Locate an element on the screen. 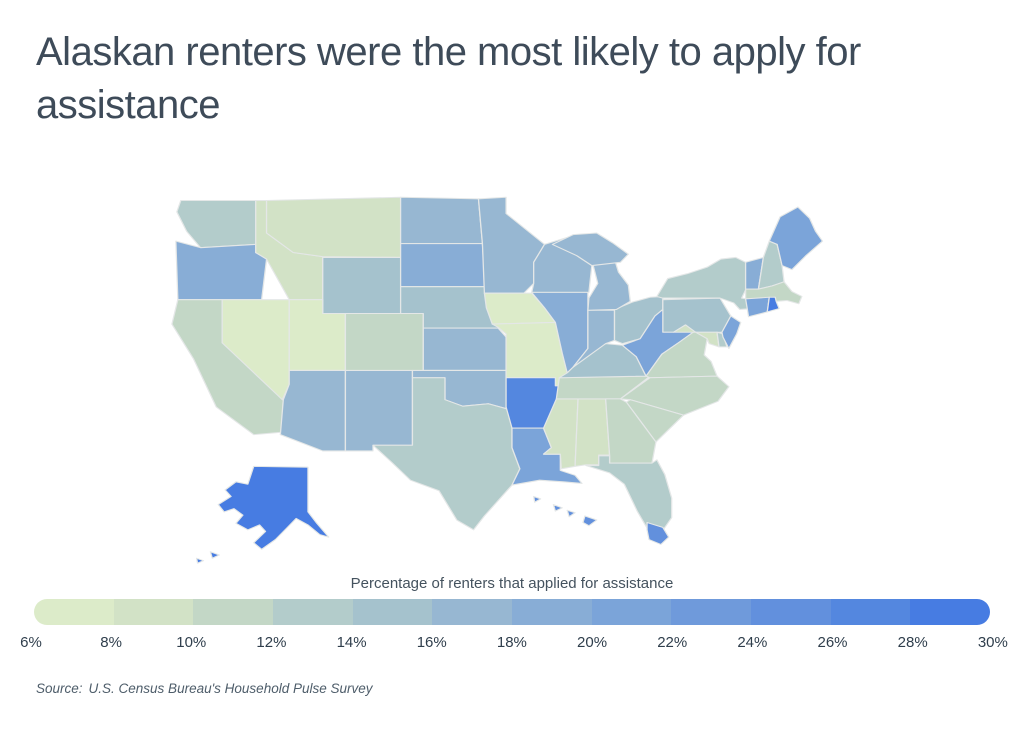 The height and width of the screenshot is (741, 1024). legend-tick-label: 14% is located at coordinates (351, 642).